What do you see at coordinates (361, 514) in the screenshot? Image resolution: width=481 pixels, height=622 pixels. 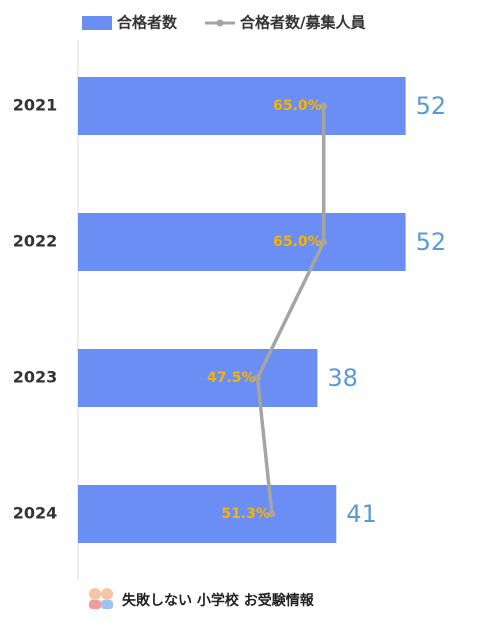 I see `value-label: 41` at bounding box center [361, 514].